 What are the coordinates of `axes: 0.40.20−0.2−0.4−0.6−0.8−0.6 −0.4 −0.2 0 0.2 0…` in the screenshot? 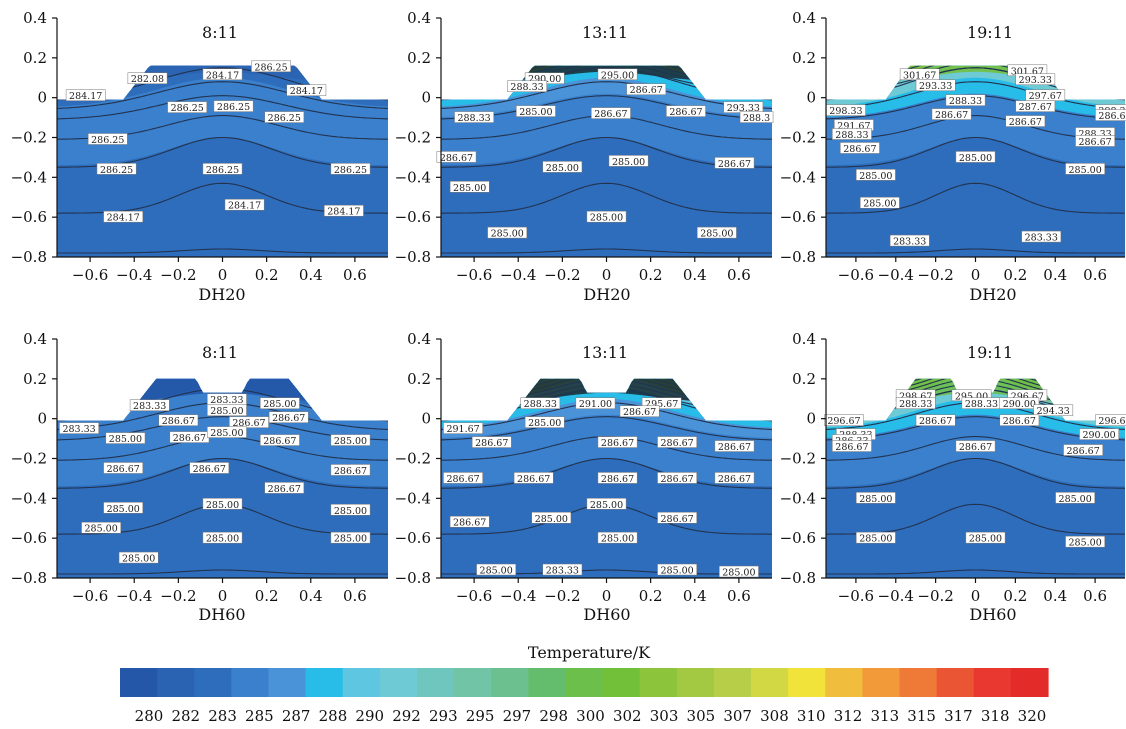 It's located at (952, 146).